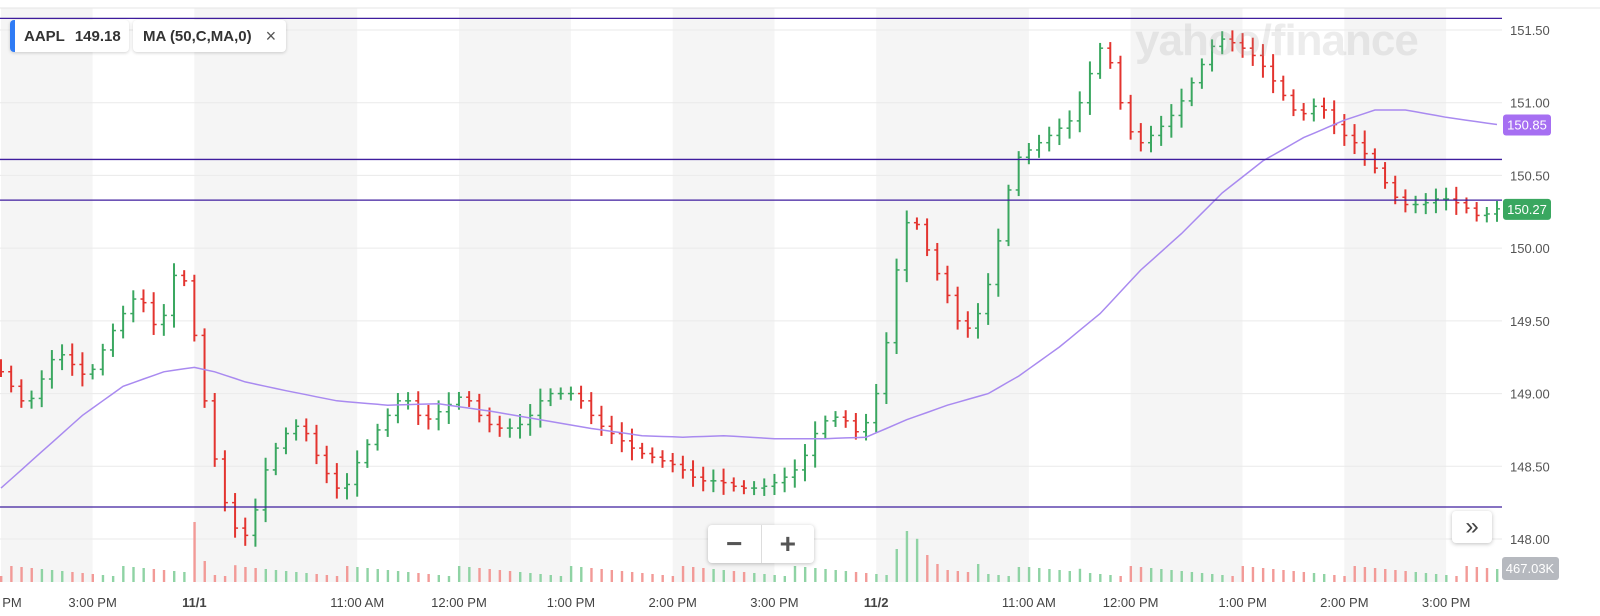 This screenshot has height=616, width=1600. Describe the element at coordinates (97, 36) in the screenshot. I see `legend-price: 149.18` at that location.